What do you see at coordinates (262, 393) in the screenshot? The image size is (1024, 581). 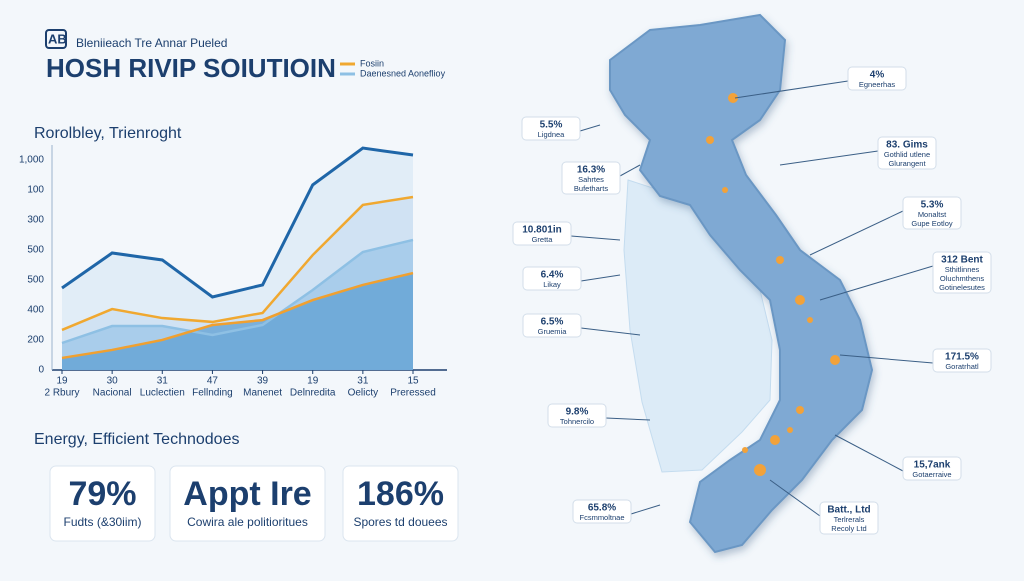 I see `x-tick-label: Manenet` at bounding box center [262, 393].